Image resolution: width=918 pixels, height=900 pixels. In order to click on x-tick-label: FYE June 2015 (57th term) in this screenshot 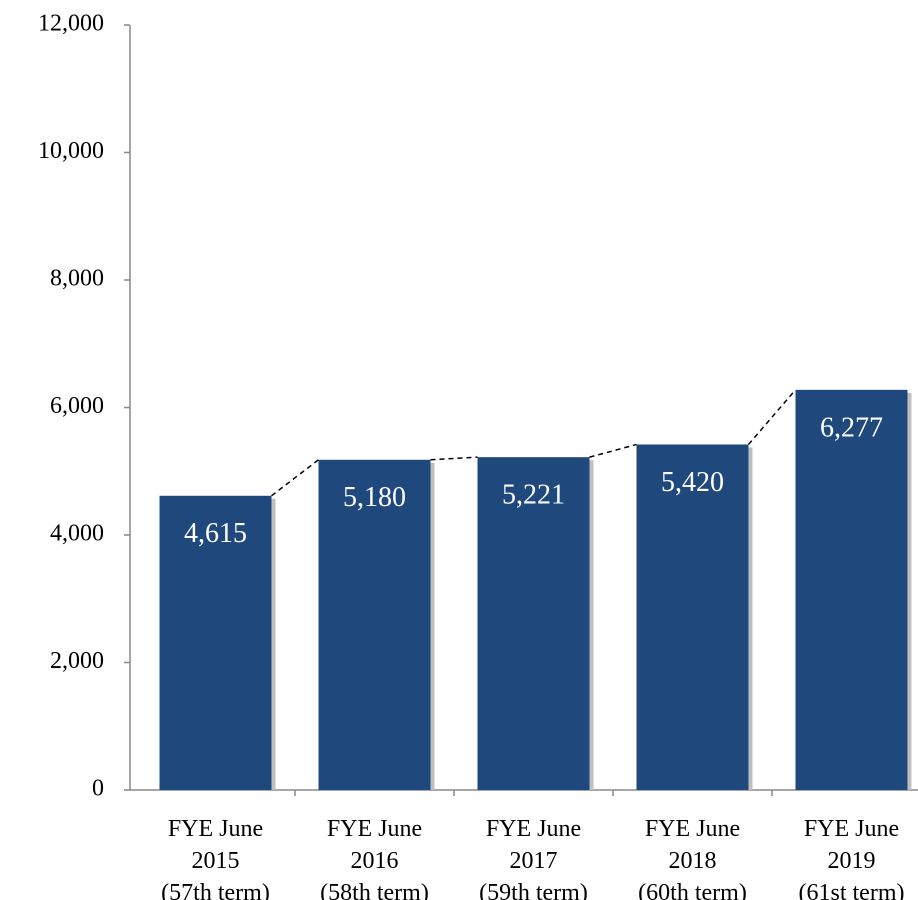, I will do `click(215, 858)`.